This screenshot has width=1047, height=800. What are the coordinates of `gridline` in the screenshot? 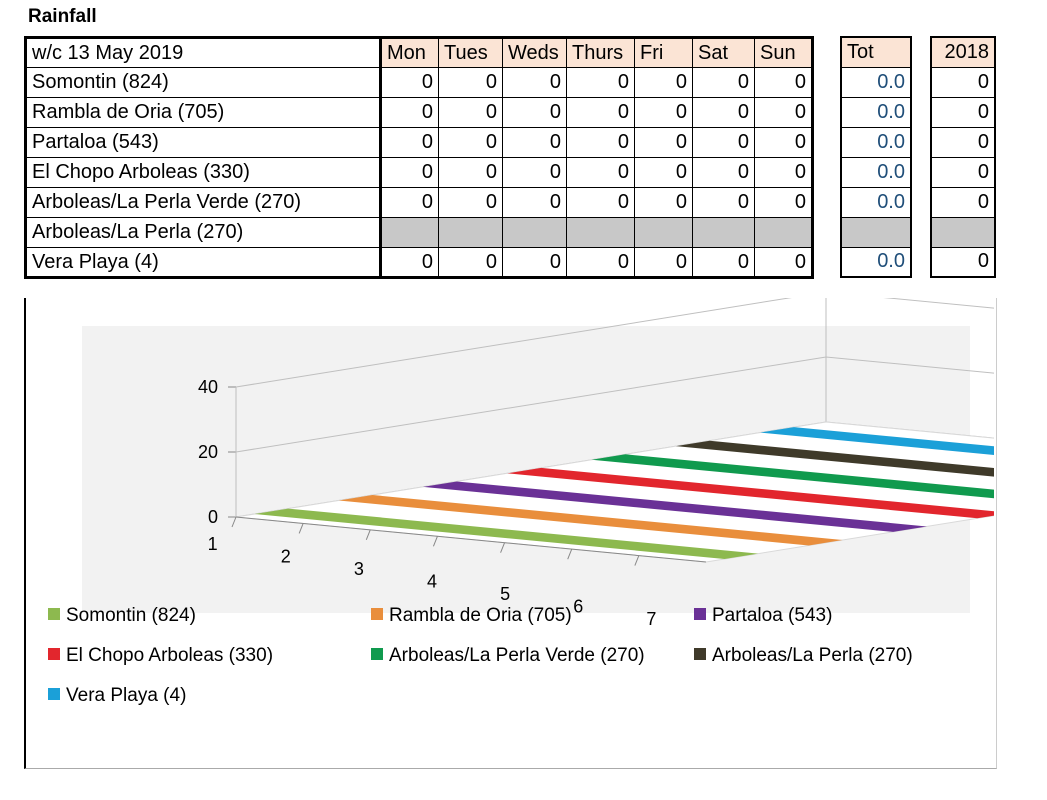 It's located at (614, 343).